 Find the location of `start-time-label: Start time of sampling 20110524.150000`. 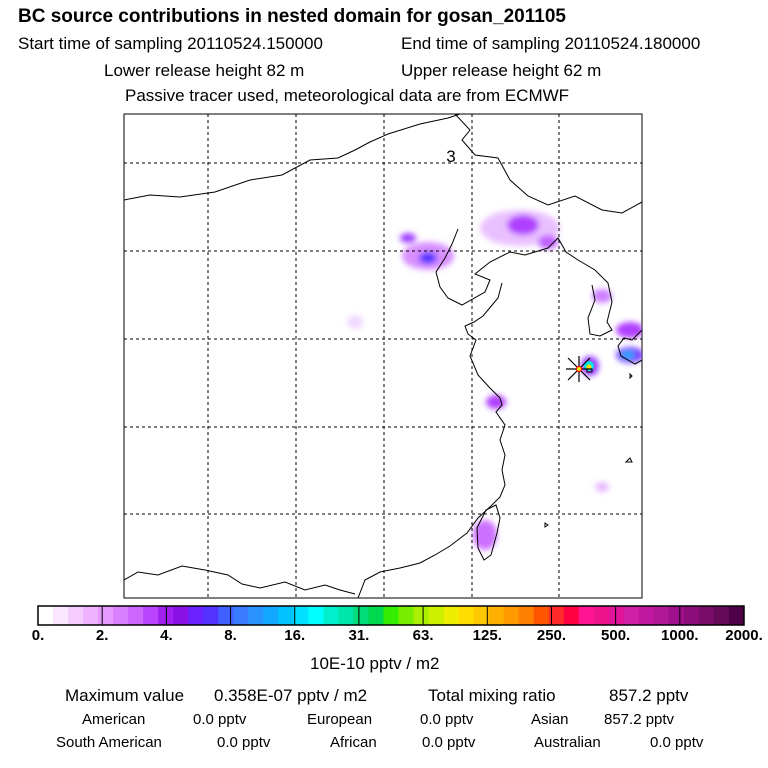

start-time-label: Start time of sampling 20110524.150000 is located at coordinates (170, 43).